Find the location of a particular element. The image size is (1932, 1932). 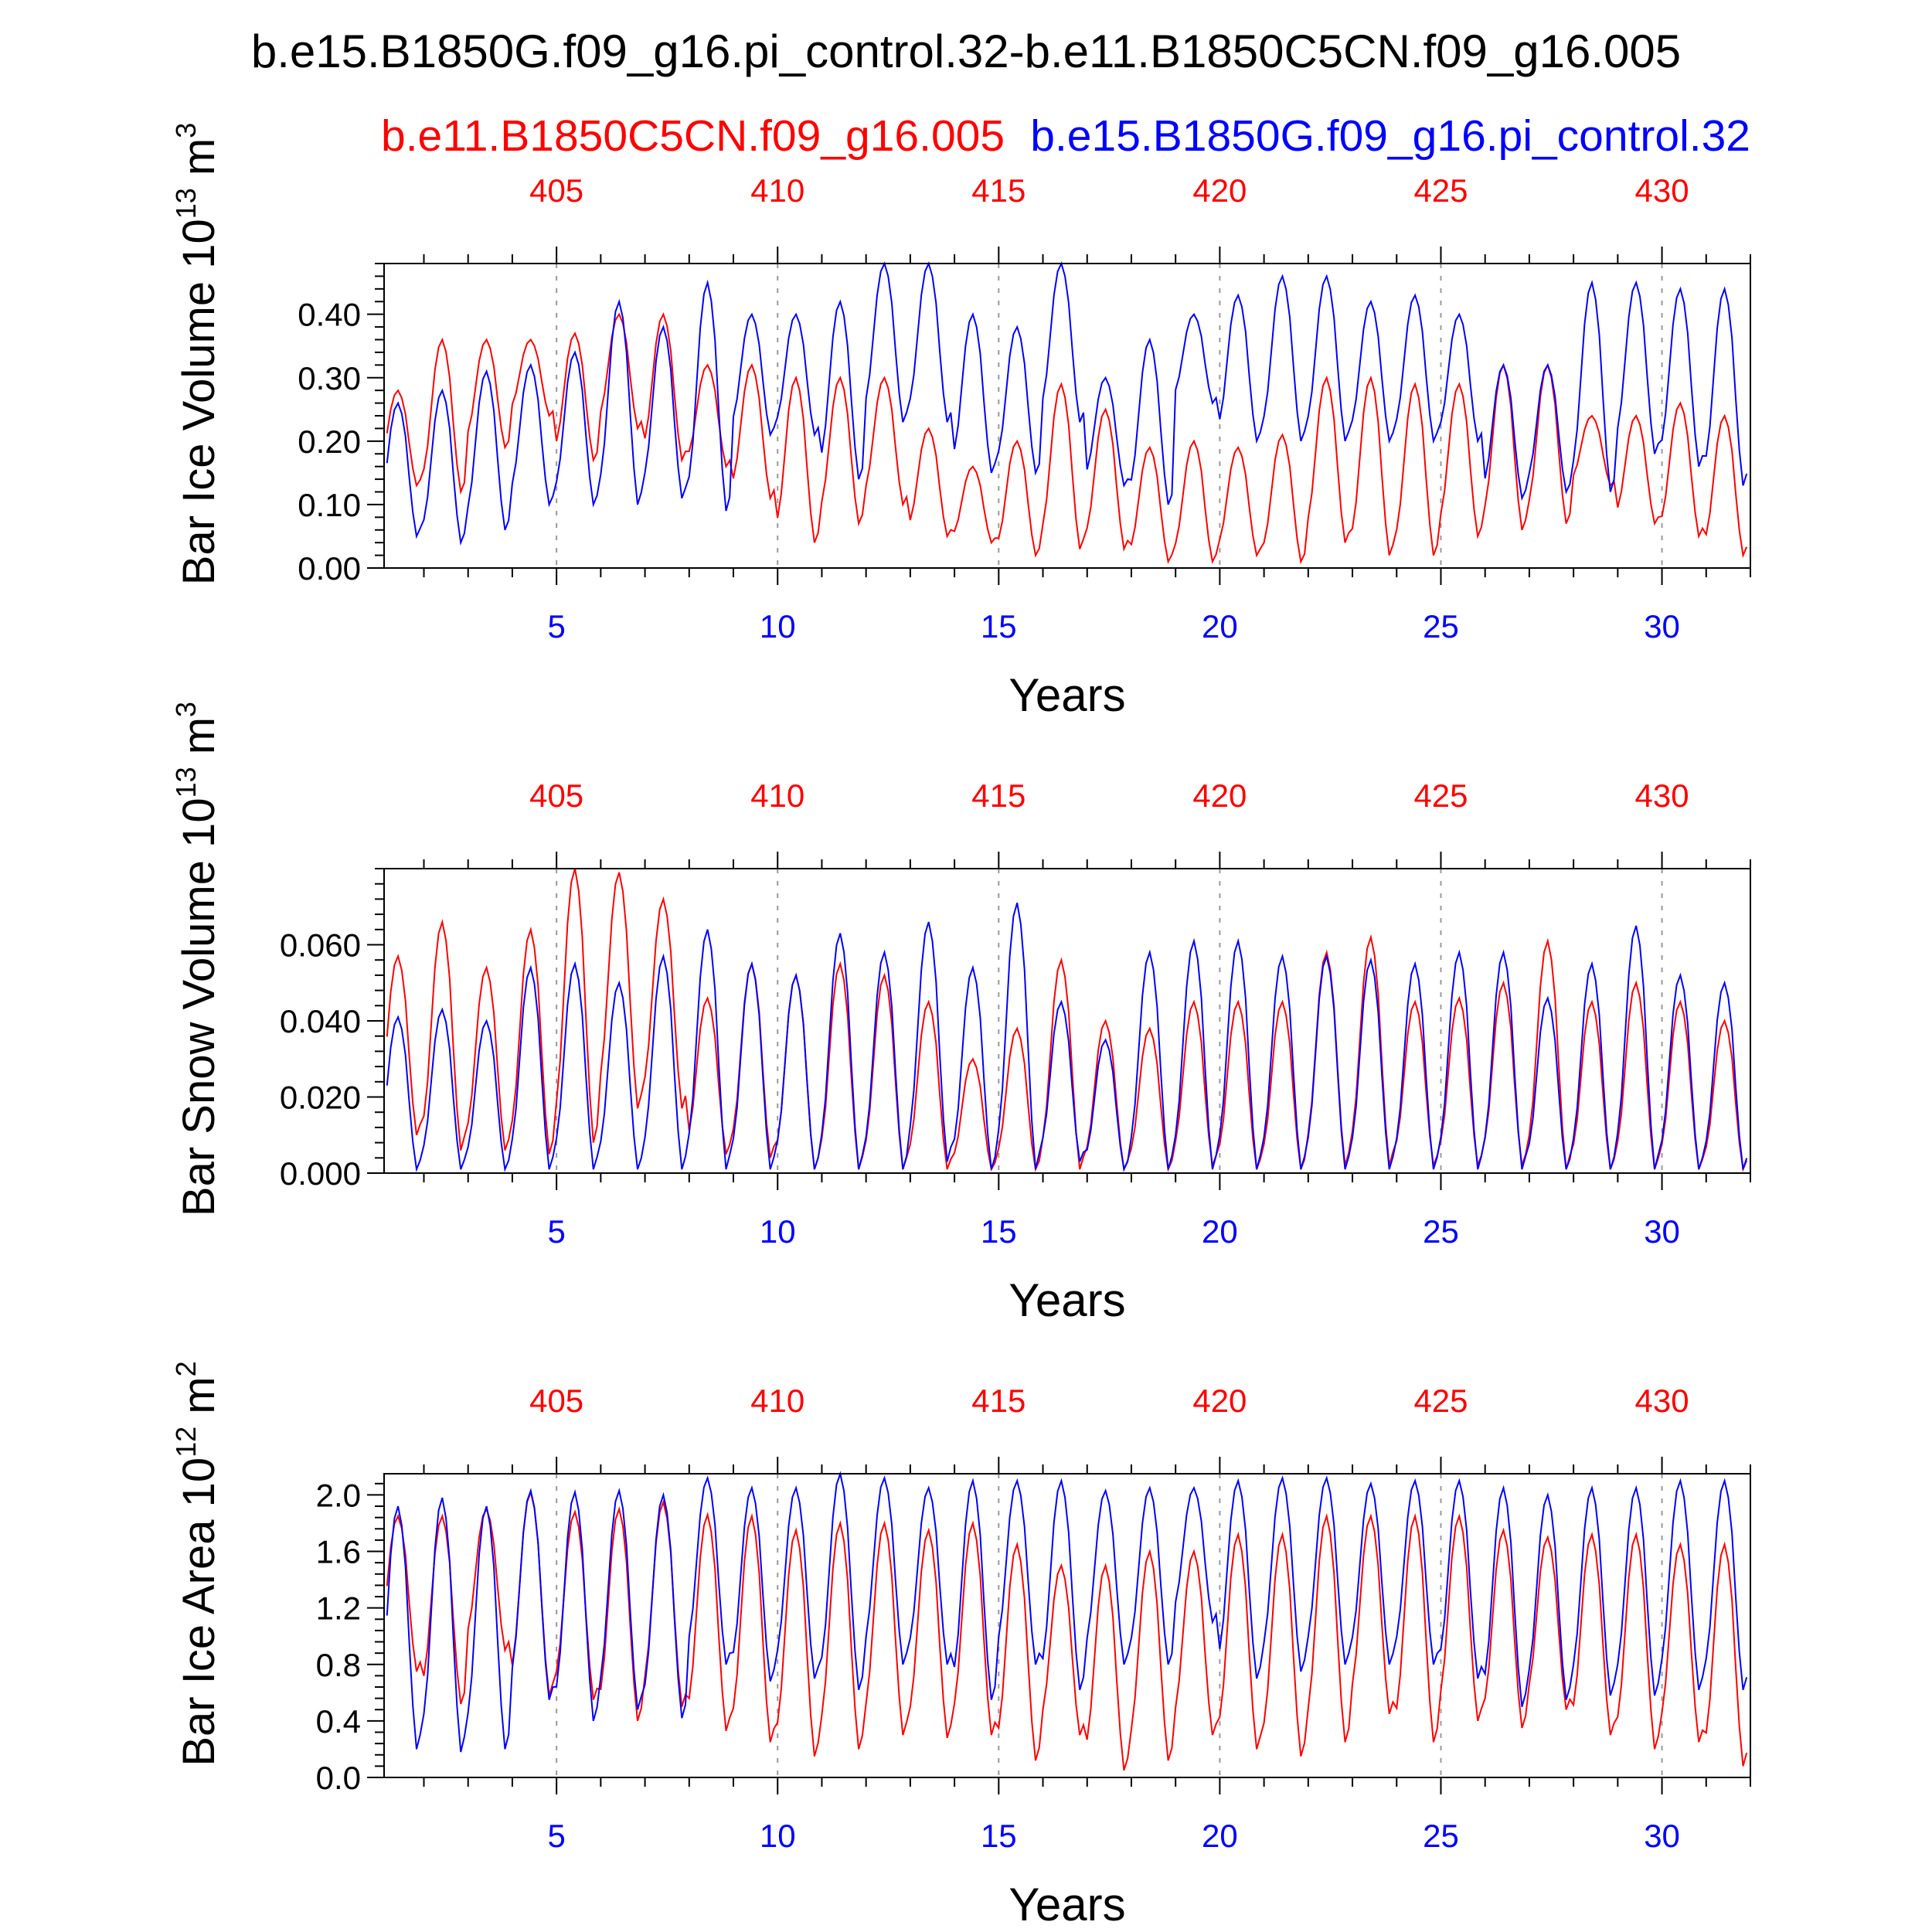

y-tick-label: 0.060 is located at coordinates (321, 946).